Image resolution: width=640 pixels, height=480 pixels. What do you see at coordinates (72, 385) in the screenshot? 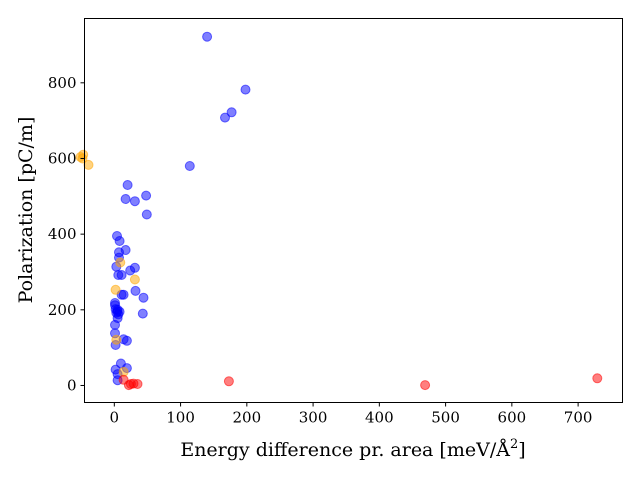
I see `y-tick-label-0: 0` at bounding box center [72, 385].